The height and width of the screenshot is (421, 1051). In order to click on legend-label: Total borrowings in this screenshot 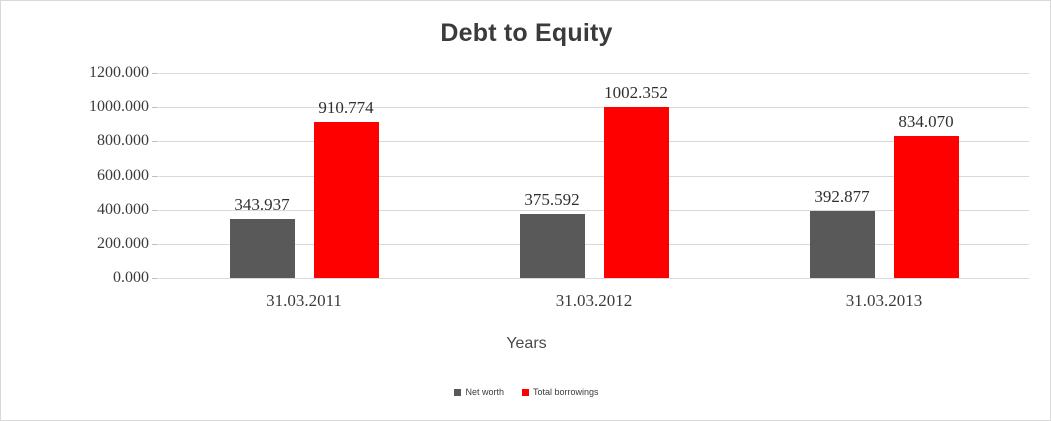, I will do `click(565, 392)`.